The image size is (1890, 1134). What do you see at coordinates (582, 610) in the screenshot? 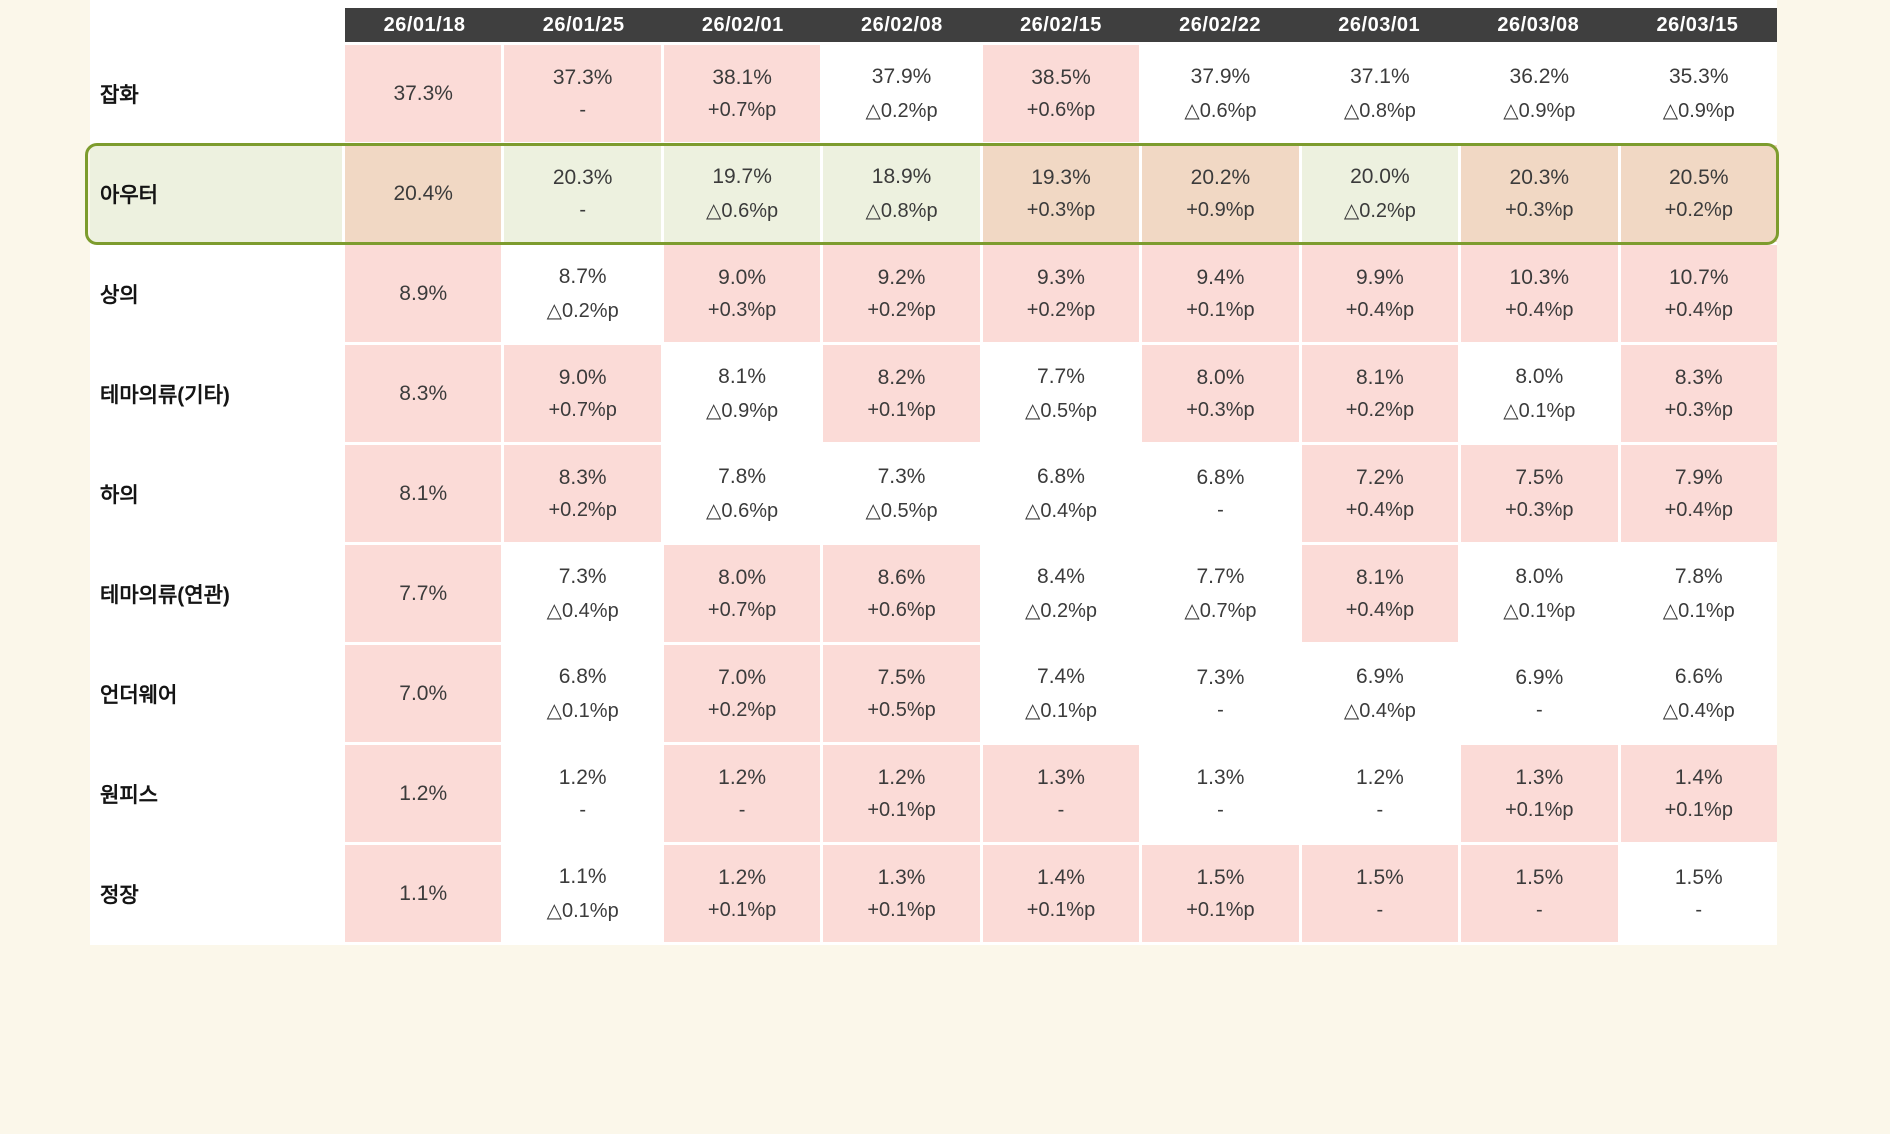
I see `cell-delta: △0.4%p` at bounding box center [582, 610].